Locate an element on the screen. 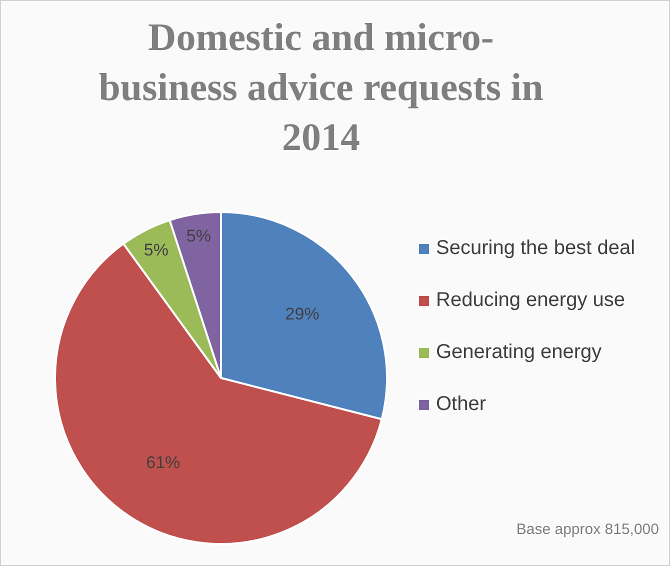 The image size is (670, 566). legend-label: Reducing energy use is located at coordinates (531, 300).